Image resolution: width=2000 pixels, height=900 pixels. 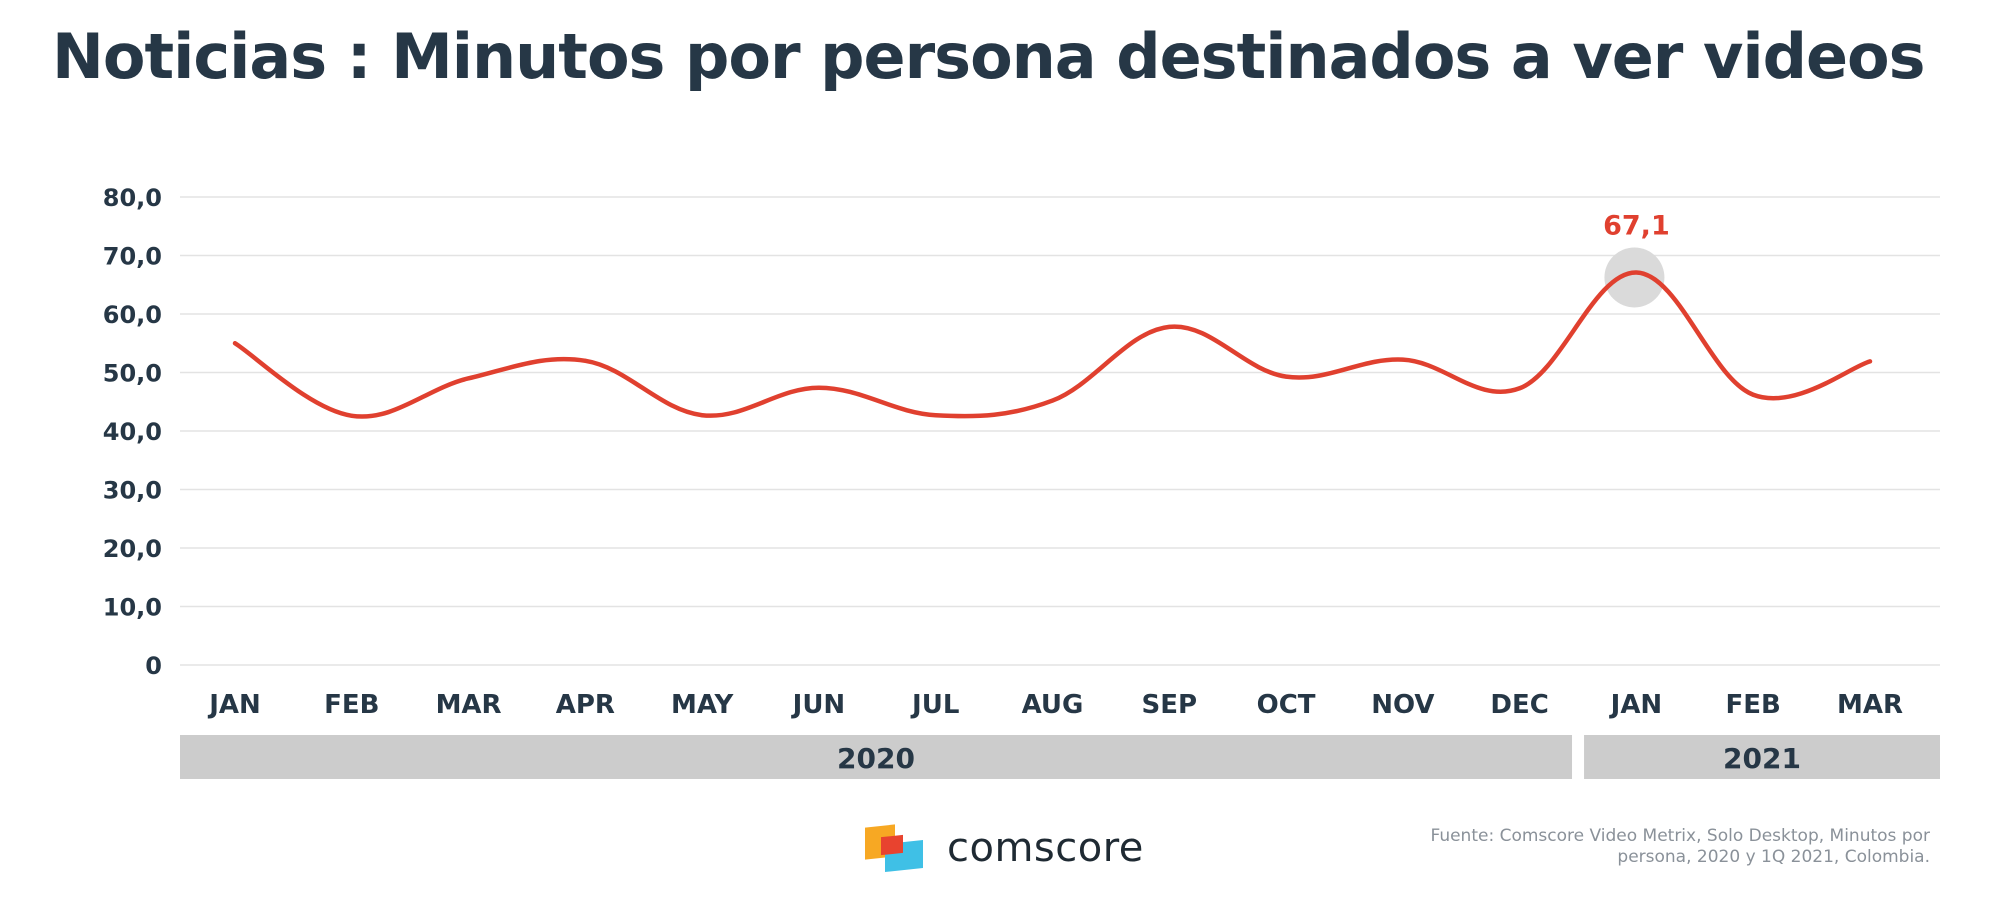 I want to click on year-band-2020, so click(x=876, y=757).